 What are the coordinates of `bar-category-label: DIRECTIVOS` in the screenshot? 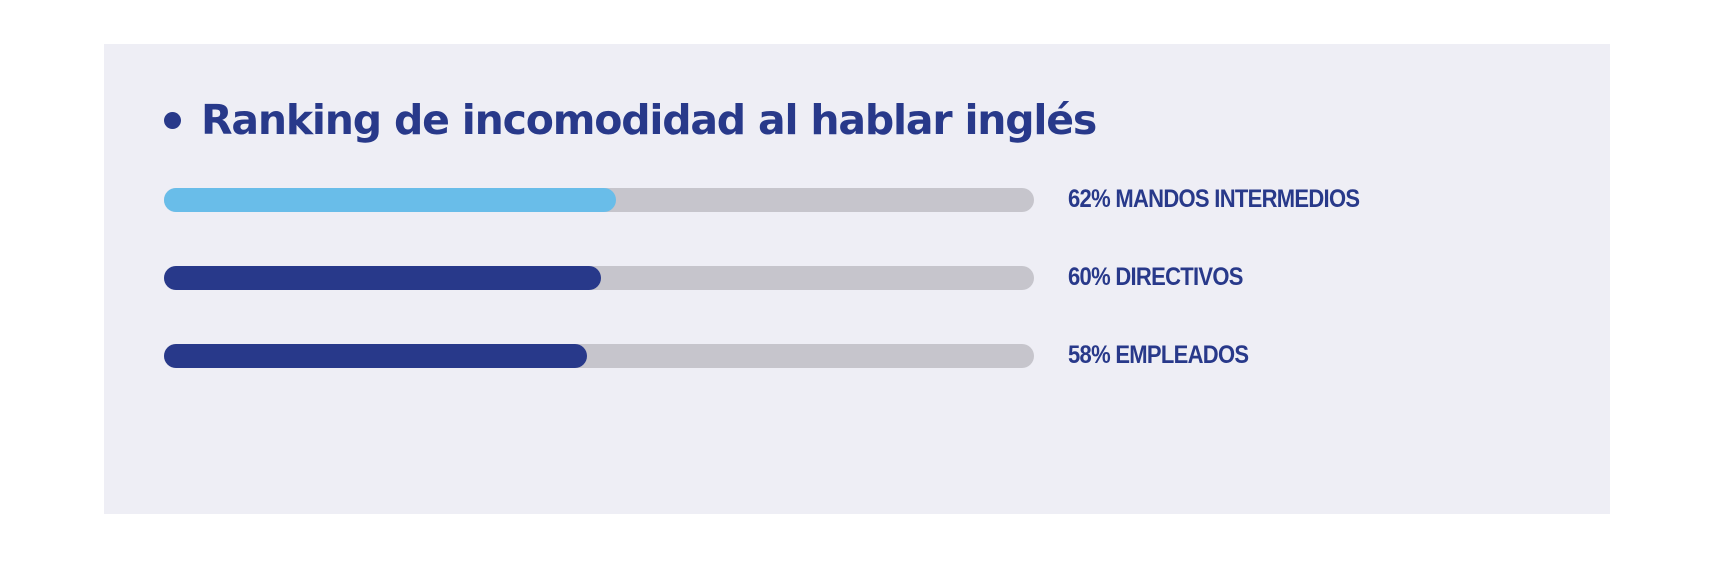 It's located at (1179, 277).